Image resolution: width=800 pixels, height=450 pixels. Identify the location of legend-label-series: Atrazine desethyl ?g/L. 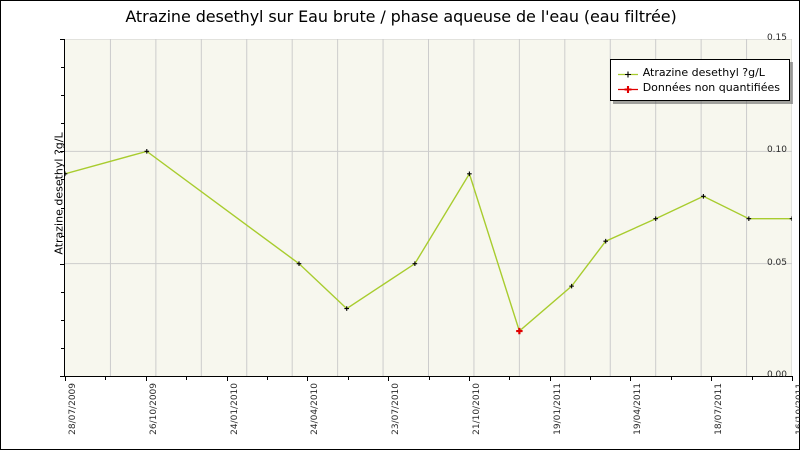
(703, 72).